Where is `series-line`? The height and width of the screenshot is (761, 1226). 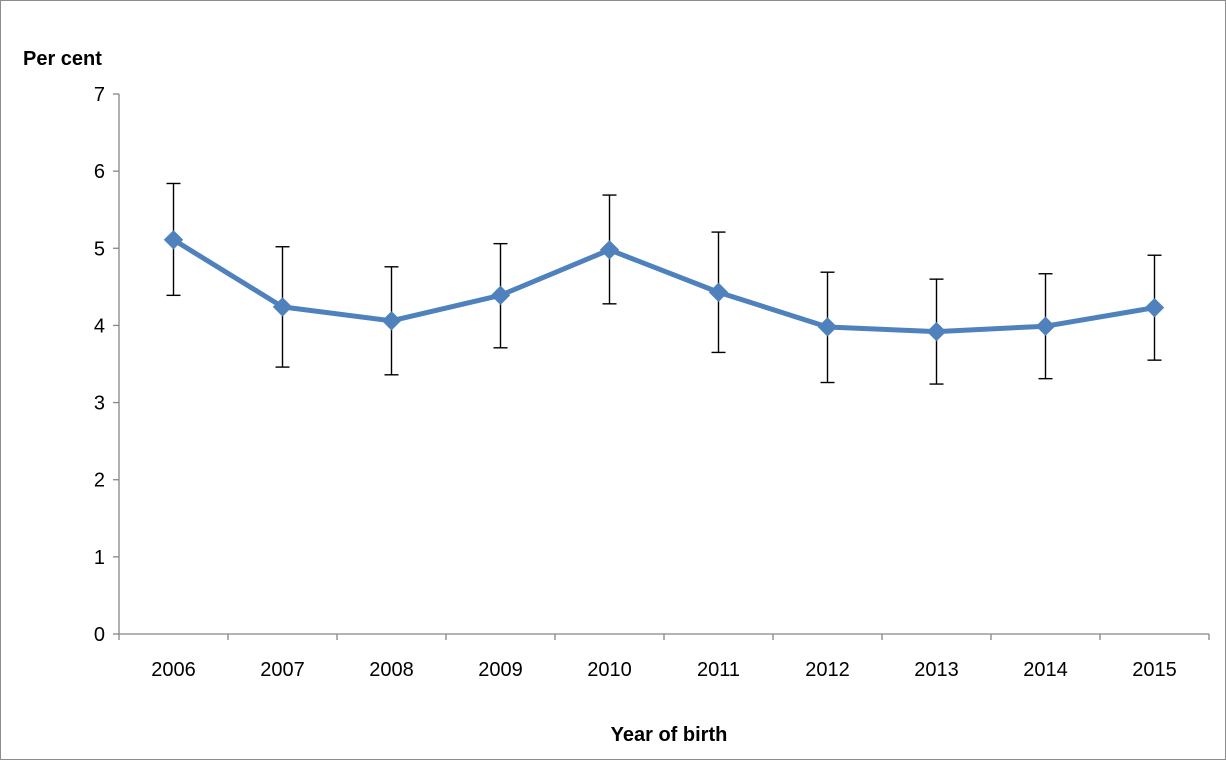
series-line is located at coordinates (663, 286).